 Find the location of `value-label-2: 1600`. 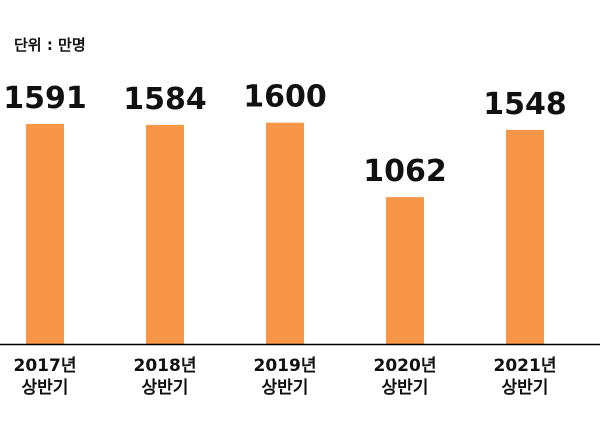

value-label-2: 1600 is located at coordinates (285, 97).